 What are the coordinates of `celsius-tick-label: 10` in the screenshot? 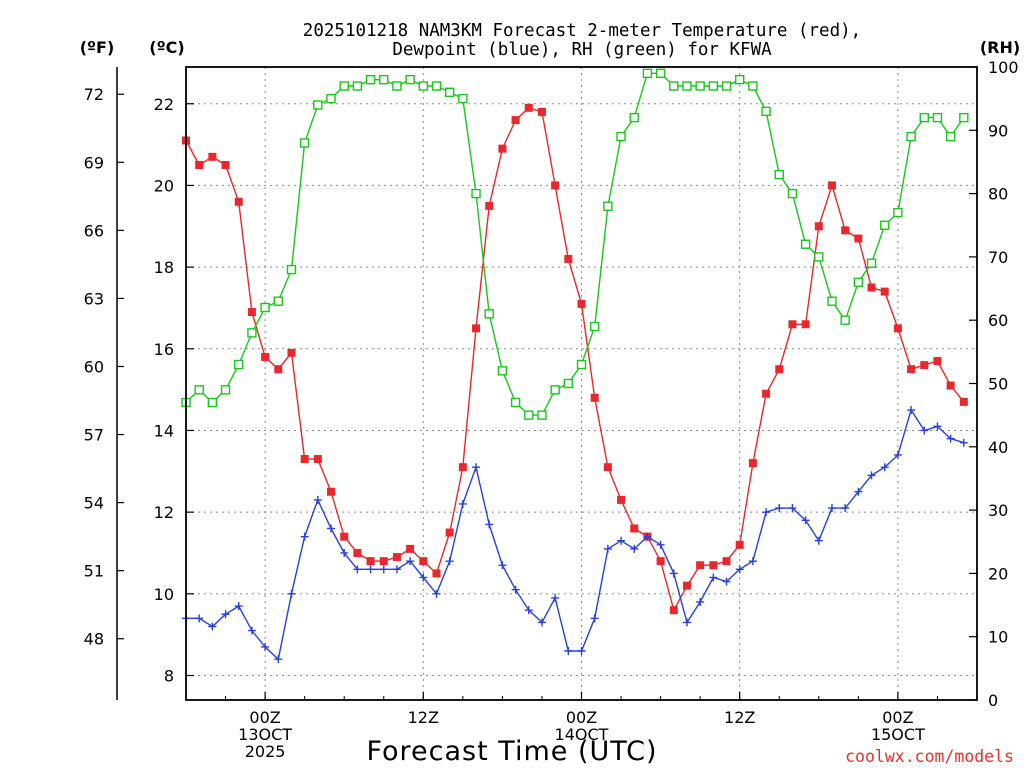 It's located at (164, 594).